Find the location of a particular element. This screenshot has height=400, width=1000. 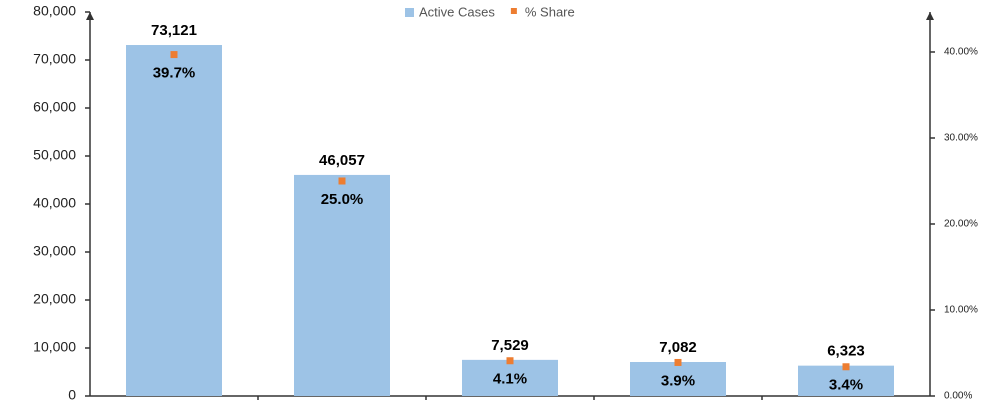

legend-label: % Share is located at coordinates (550, 11).